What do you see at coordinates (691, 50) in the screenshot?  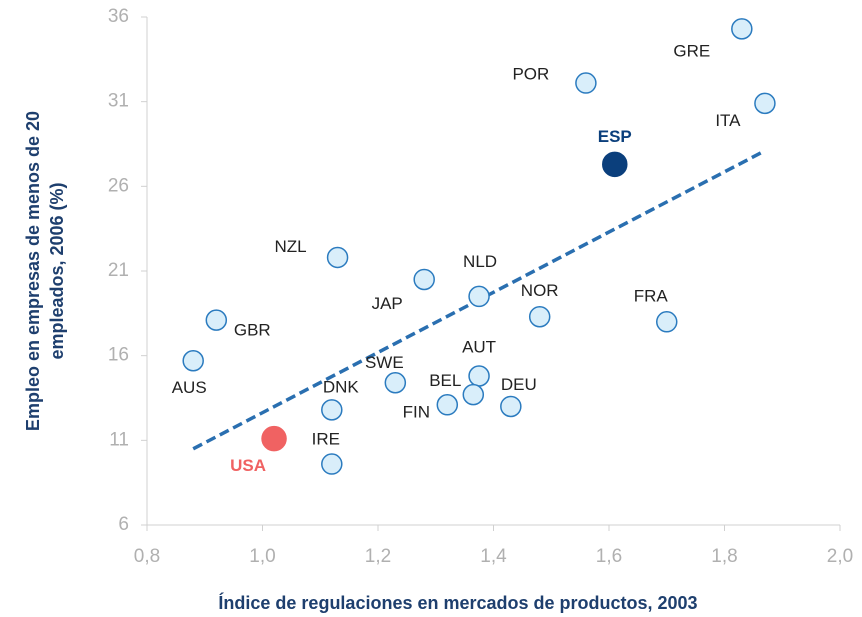 I see `point-label: GRE` at bounding box center [691, 50].